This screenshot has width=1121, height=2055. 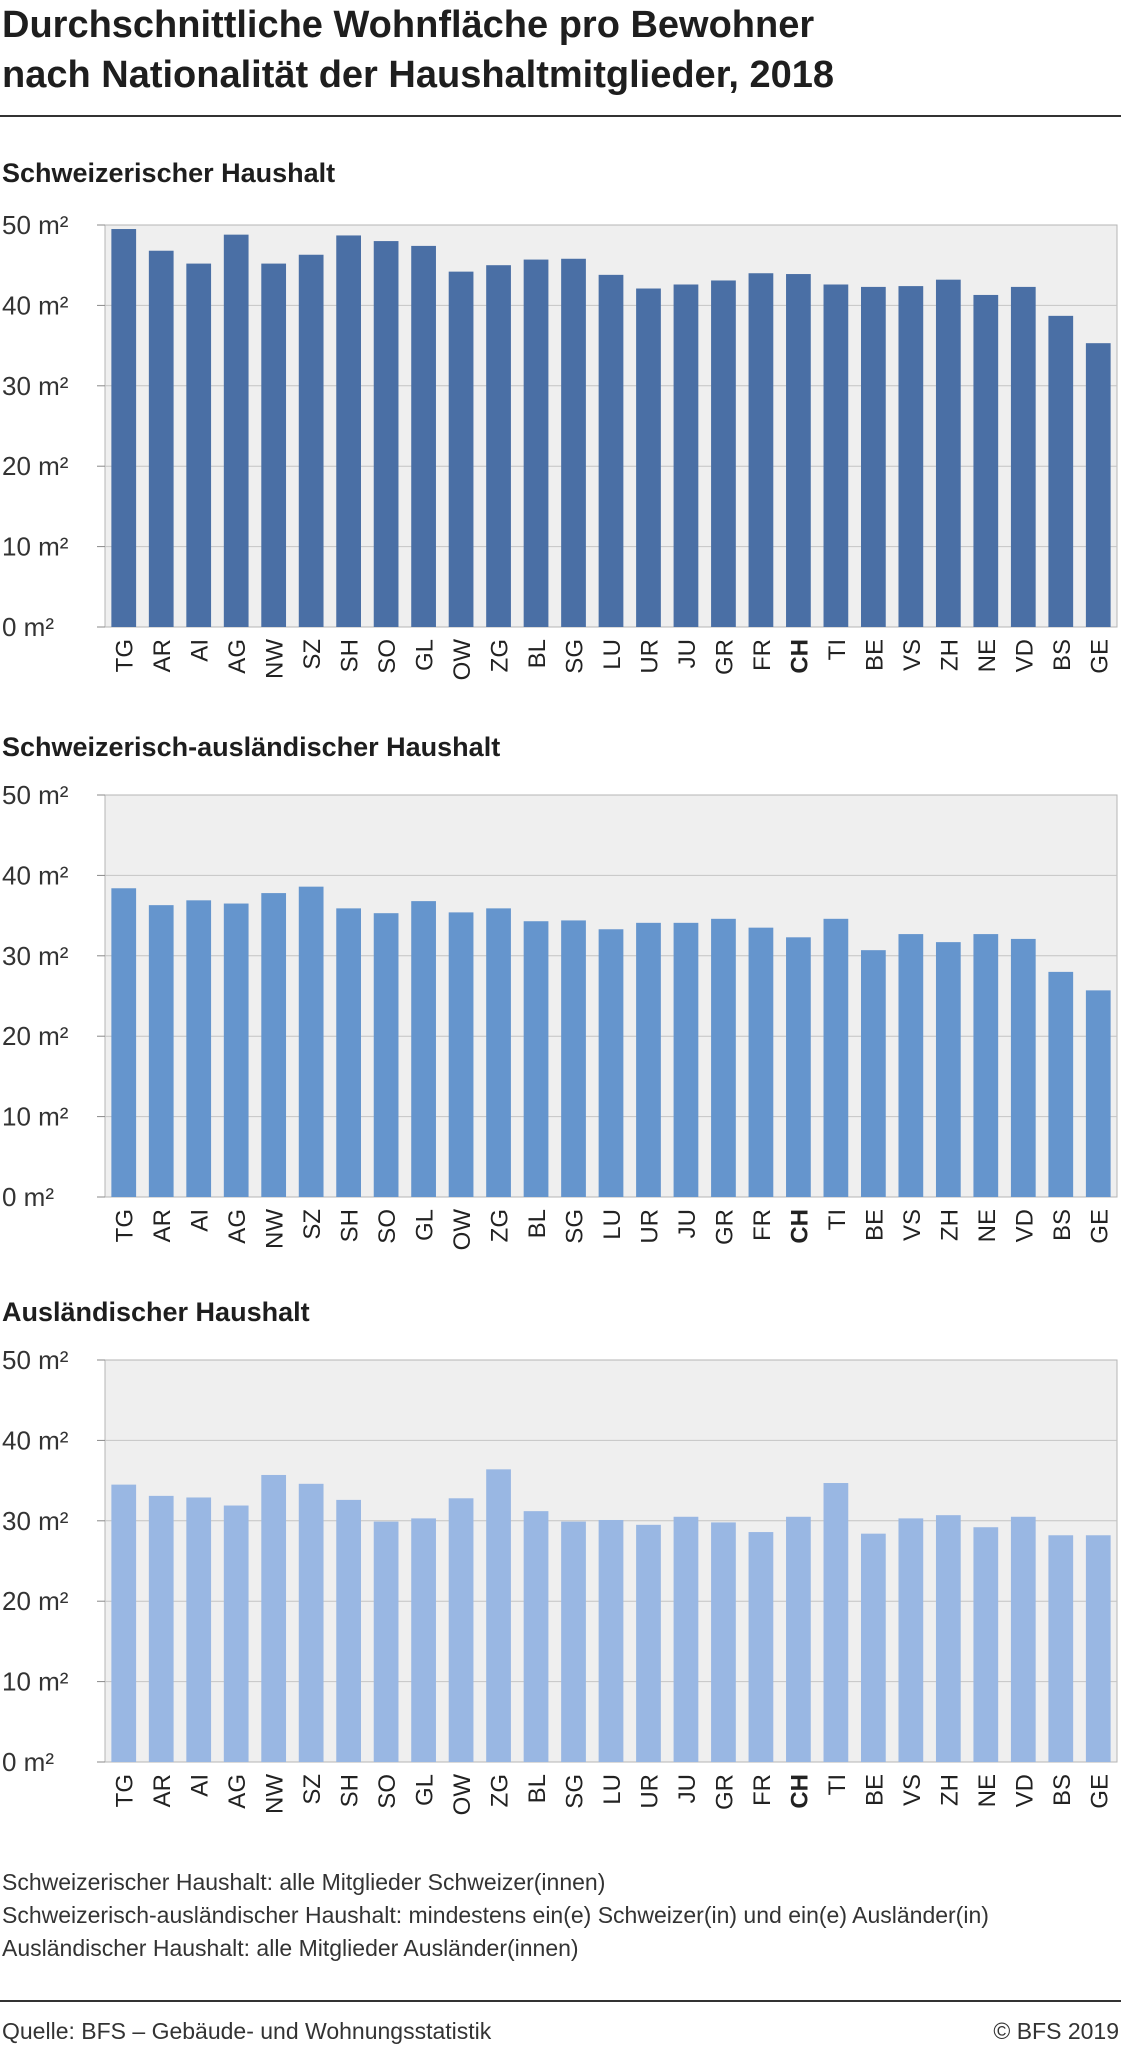 I want to click on x-tick-label-sh: SH, so click(x=350, y=1790).